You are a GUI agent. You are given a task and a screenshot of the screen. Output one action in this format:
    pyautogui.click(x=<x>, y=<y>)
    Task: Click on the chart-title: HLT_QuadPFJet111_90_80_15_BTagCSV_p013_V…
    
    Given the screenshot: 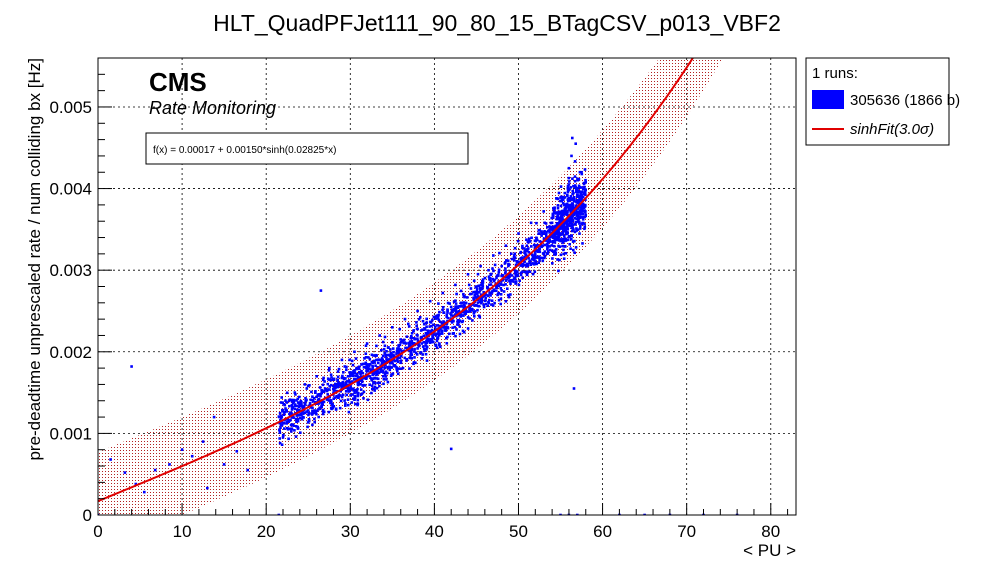 What is the action you would take?
    pyautogui.click(x=497, y=23)
    